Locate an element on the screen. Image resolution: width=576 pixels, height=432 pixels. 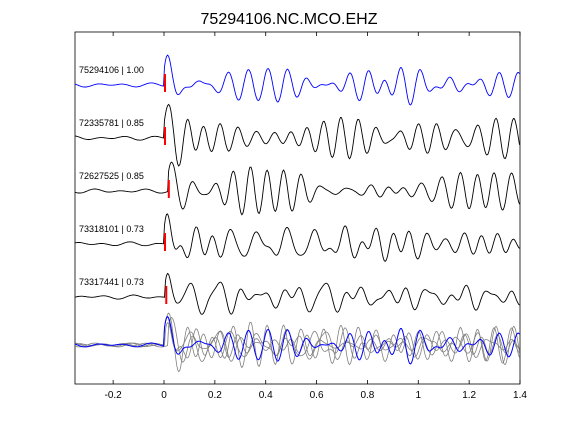
overlay-stack is located at coordinates (297, 342).